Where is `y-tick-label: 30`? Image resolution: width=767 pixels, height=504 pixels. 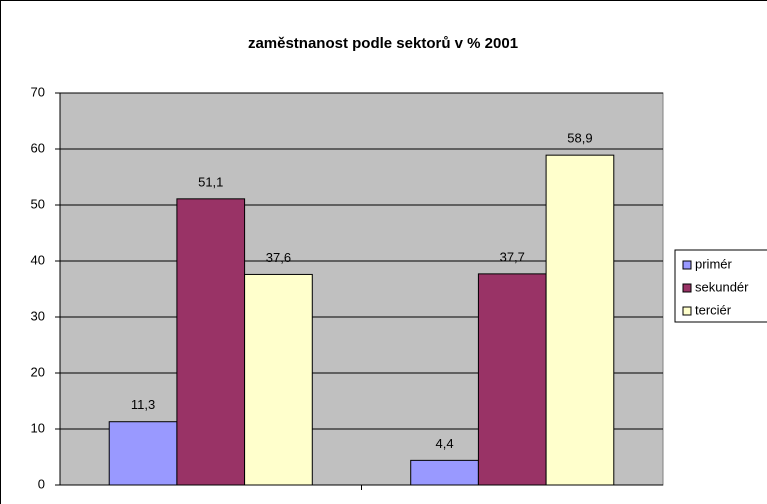 y-tick-label: 30 is located at coordinates (38, 315).